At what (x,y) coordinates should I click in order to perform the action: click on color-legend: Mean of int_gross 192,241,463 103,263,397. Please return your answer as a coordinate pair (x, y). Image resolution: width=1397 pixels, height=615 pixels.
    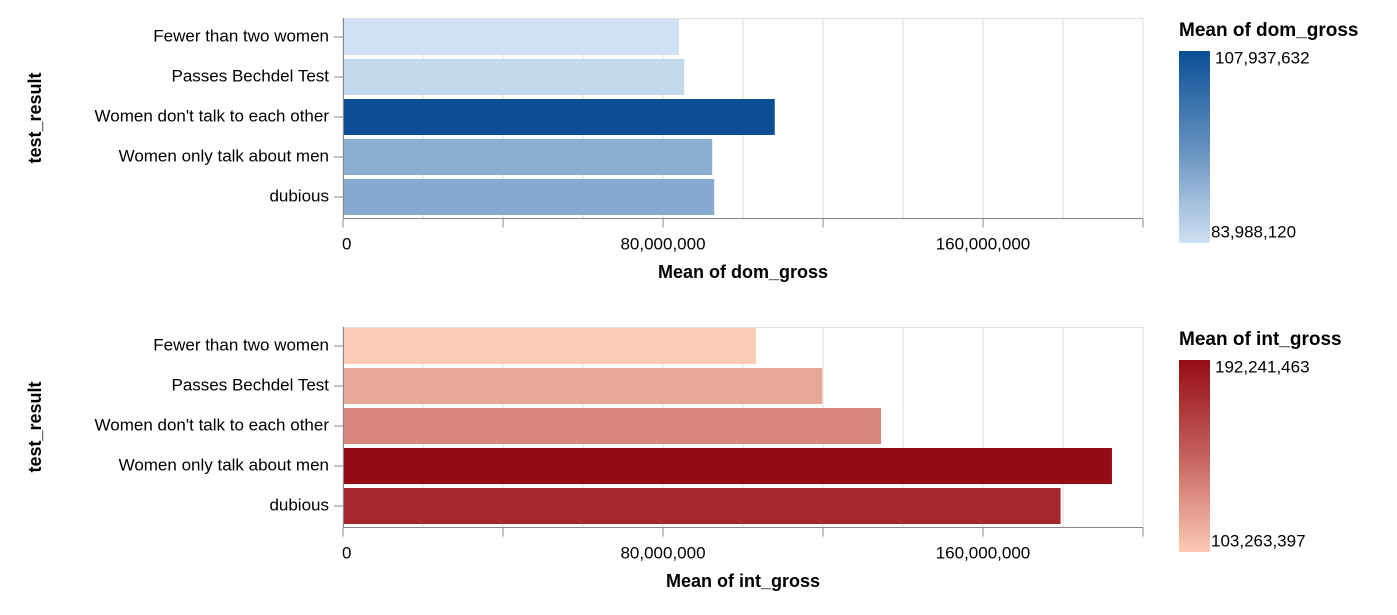
    Looking at the image, I should click on (1260, 440).